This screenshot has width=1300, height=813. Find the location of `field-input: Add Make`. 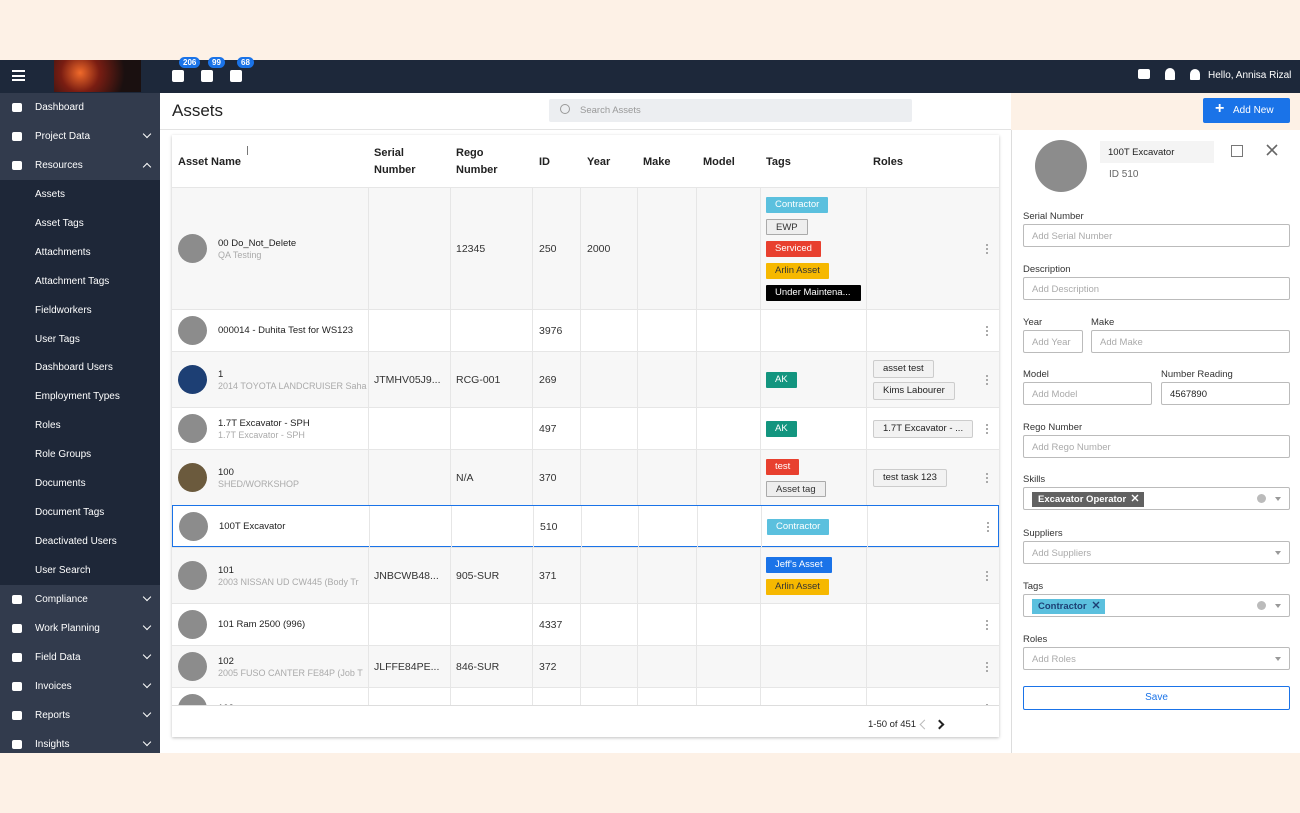

field-input: Add Make is located at coordinates (1190, 341).